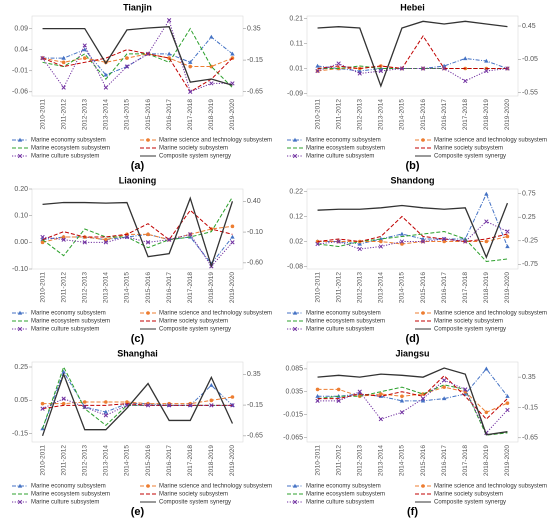 This screenshot has height=520, width=550. What do you see at coordinates (232, 114) in the screenshot?
I see `x-tick-label: 2019-2020` at bounding box center [232, 114].